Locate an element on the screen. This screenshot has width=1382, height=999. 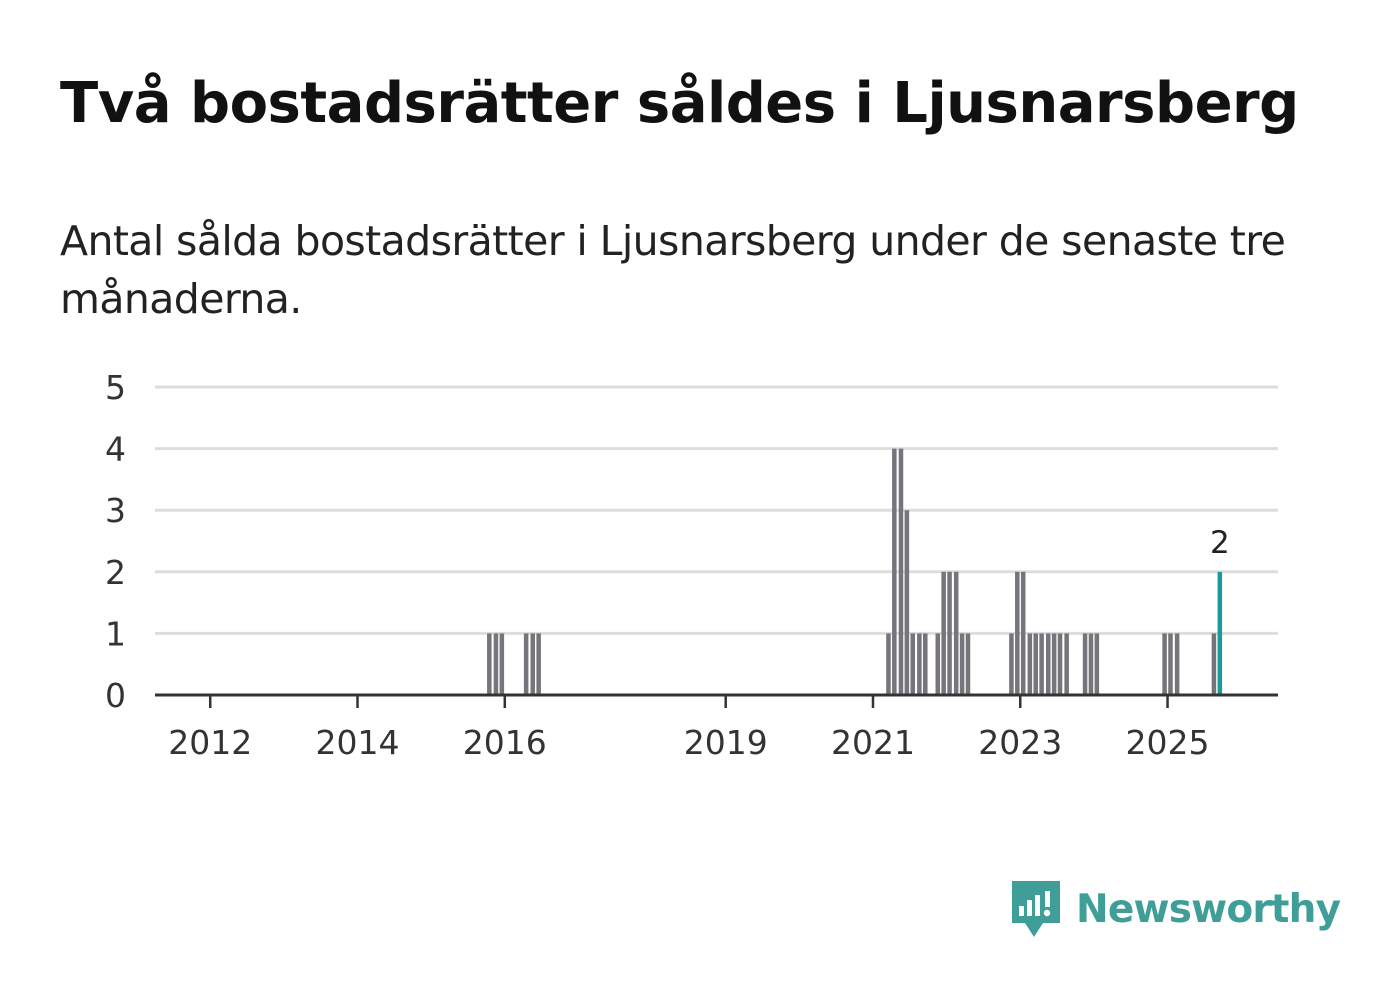
y-tick-label-3: 3 is located at coordinates (115, 510).